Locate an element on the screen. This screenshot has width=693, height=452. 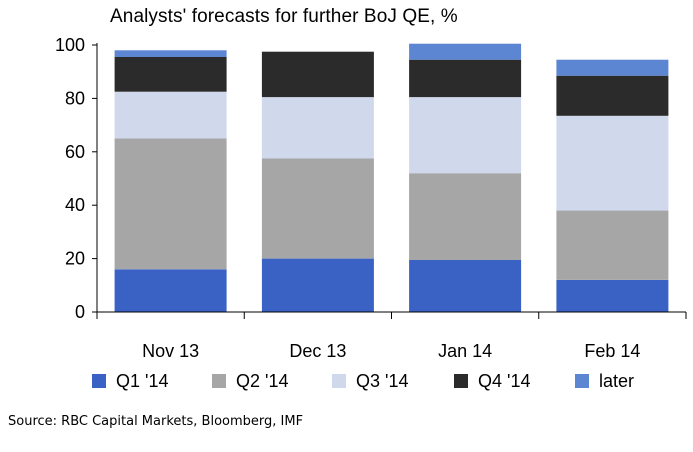
legend: Q1 '14 Q2 '14 Q3 '14 Q4 '14 later is located at coordinates (392, 382).